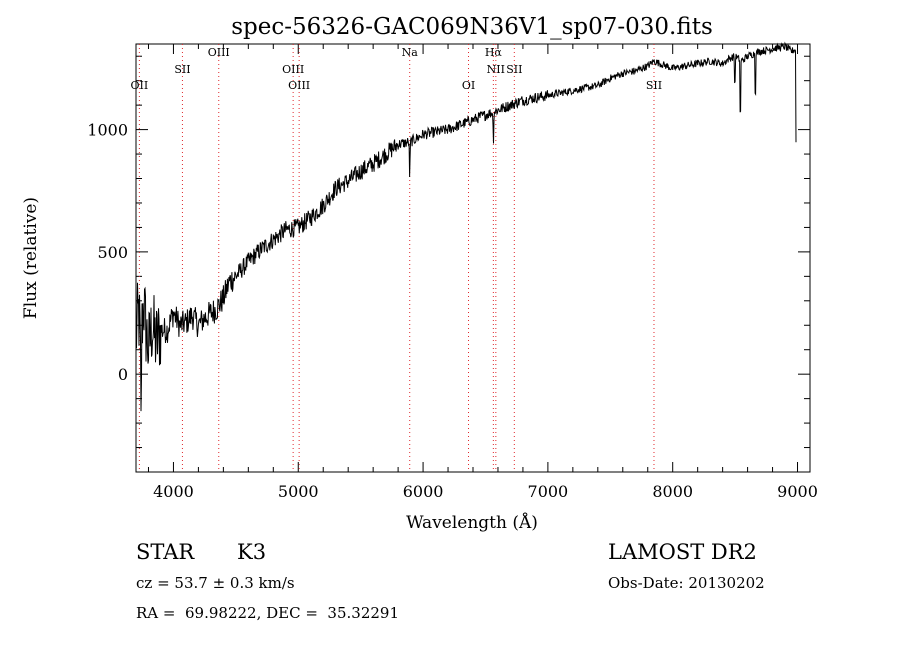  Describe the element at coordinates (797, 491) in the screenshot. I see `x-tick-label: 9000` at that location.